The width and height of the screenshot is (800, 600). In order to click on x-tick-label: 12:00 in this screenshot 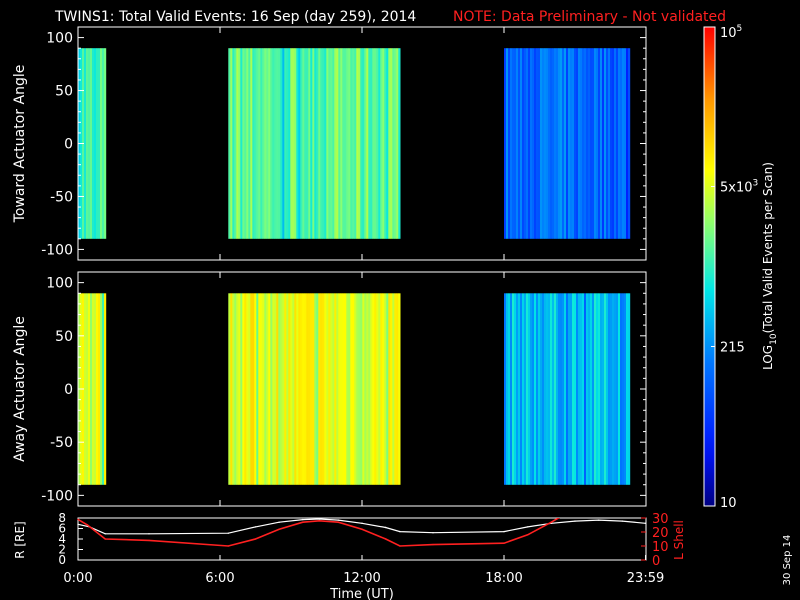, I will do `click(361, 578)`.